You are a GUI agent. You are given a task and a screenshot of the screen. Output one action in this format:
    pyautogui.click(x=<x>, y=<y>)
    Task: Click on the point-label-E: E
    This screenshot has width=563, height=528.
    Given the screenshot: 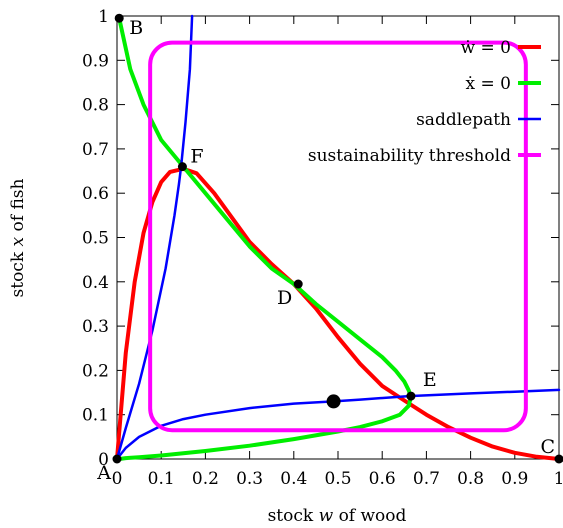 What is the action you would take?
    pyautogui.click(x=430, y=380)
    